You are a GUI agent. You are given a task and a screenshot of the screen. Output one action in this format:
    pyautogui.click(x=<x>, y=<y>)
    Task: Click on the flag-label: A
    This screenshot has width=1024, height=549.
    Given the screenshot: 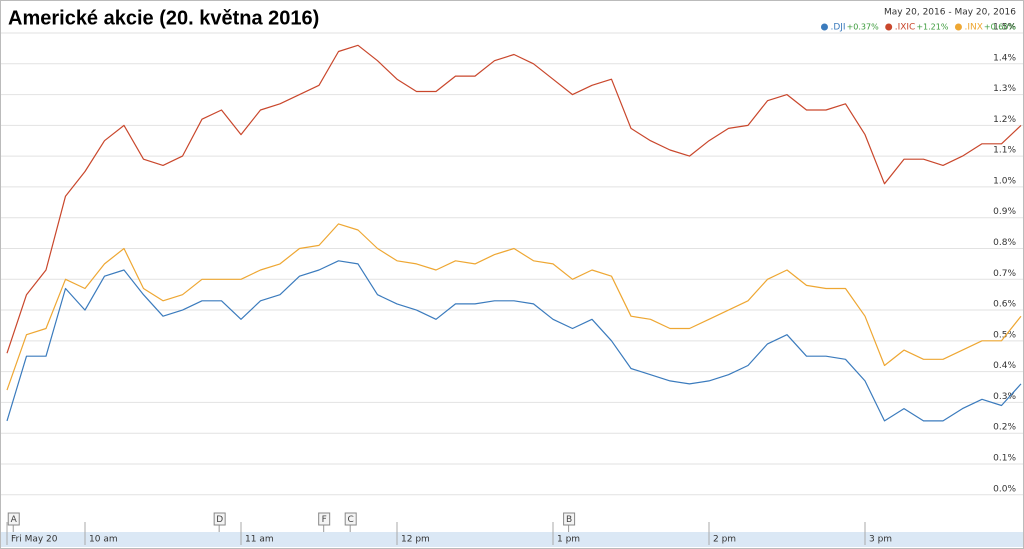 What is the action you would take?
    pyautogui.click(x=14, y=520)
    